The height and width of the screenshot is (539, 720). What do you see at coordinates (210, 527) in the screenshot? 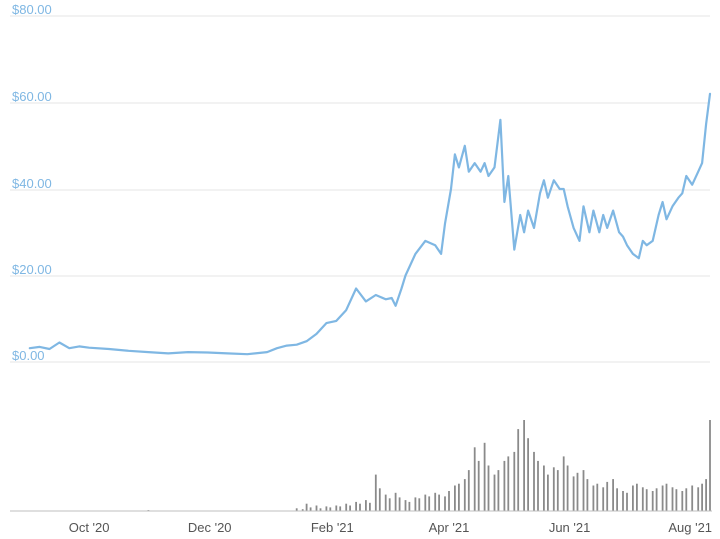
I see `x-tick-label: Dec '20` at bounding box center [210, 527].